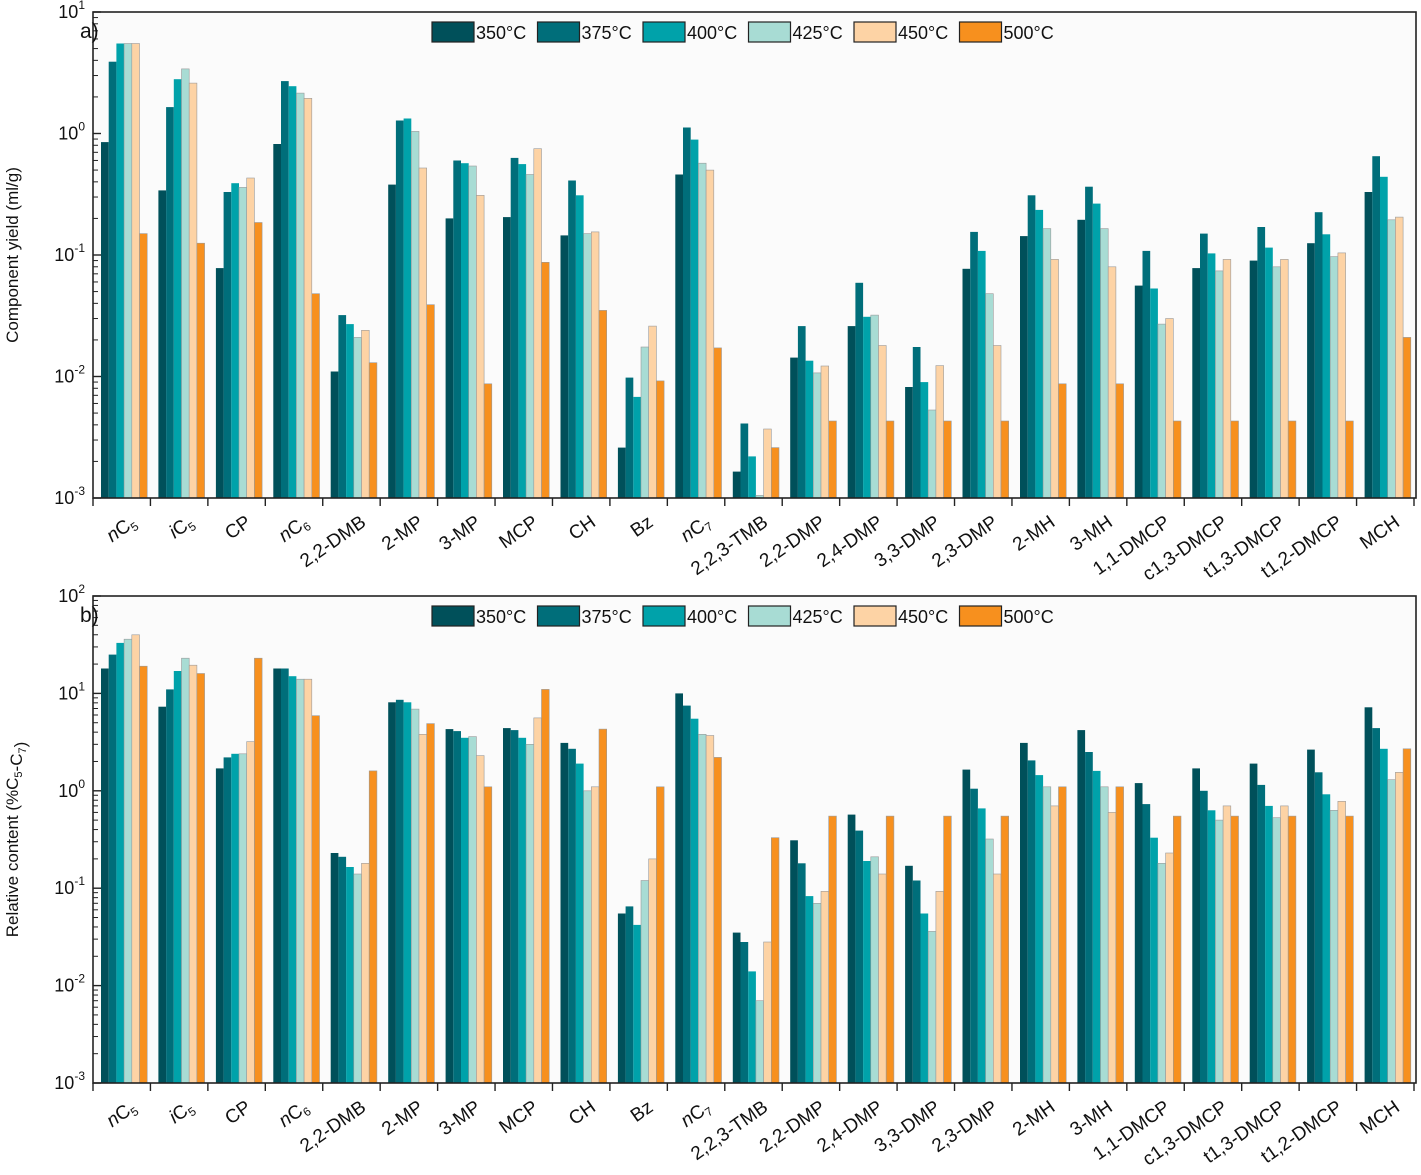 This screenshot has width=1421, height=1175. I want to click on legend-label: 500°C, so click(1029, 617).